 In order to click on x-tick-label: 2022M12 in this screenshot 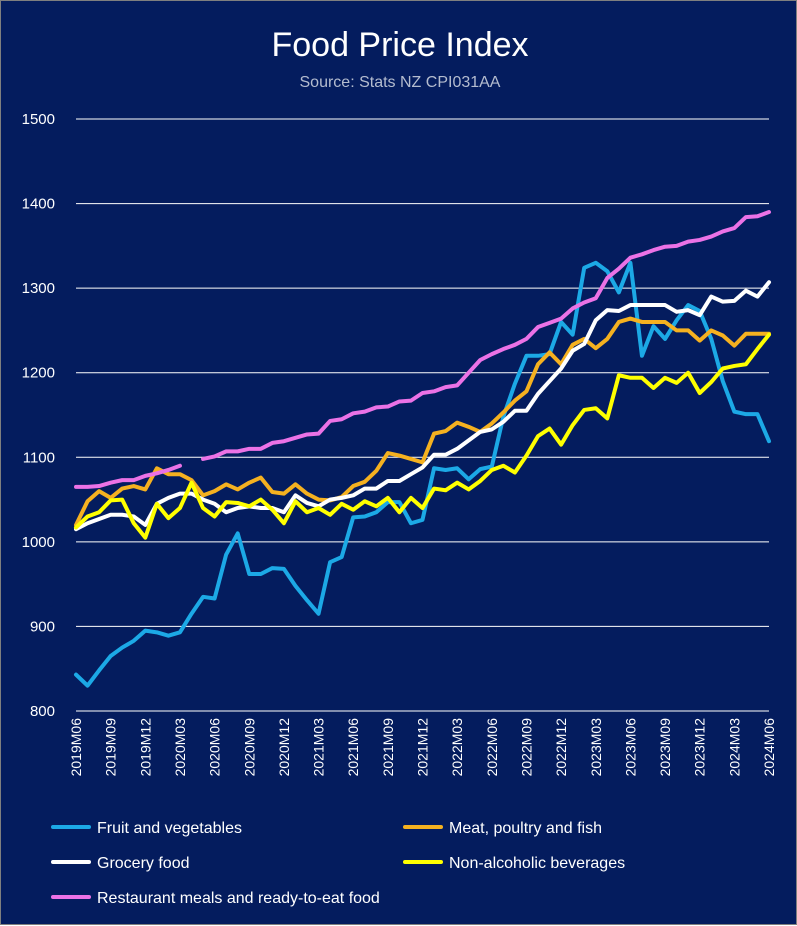, I will do `click(561, 747)`.